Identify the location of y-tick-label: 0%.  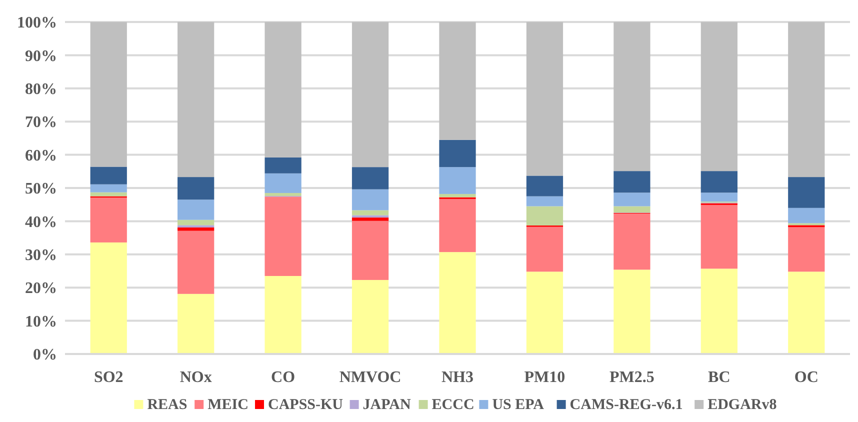
(45, 355).